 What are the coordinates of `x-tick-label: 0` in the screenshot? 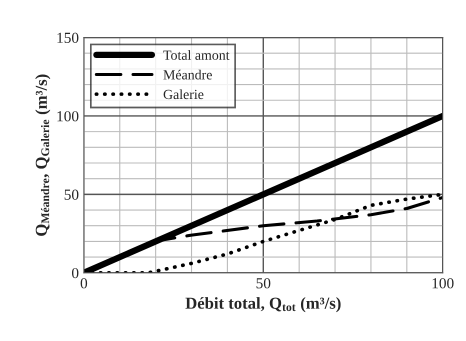 It's located at (84, 283).